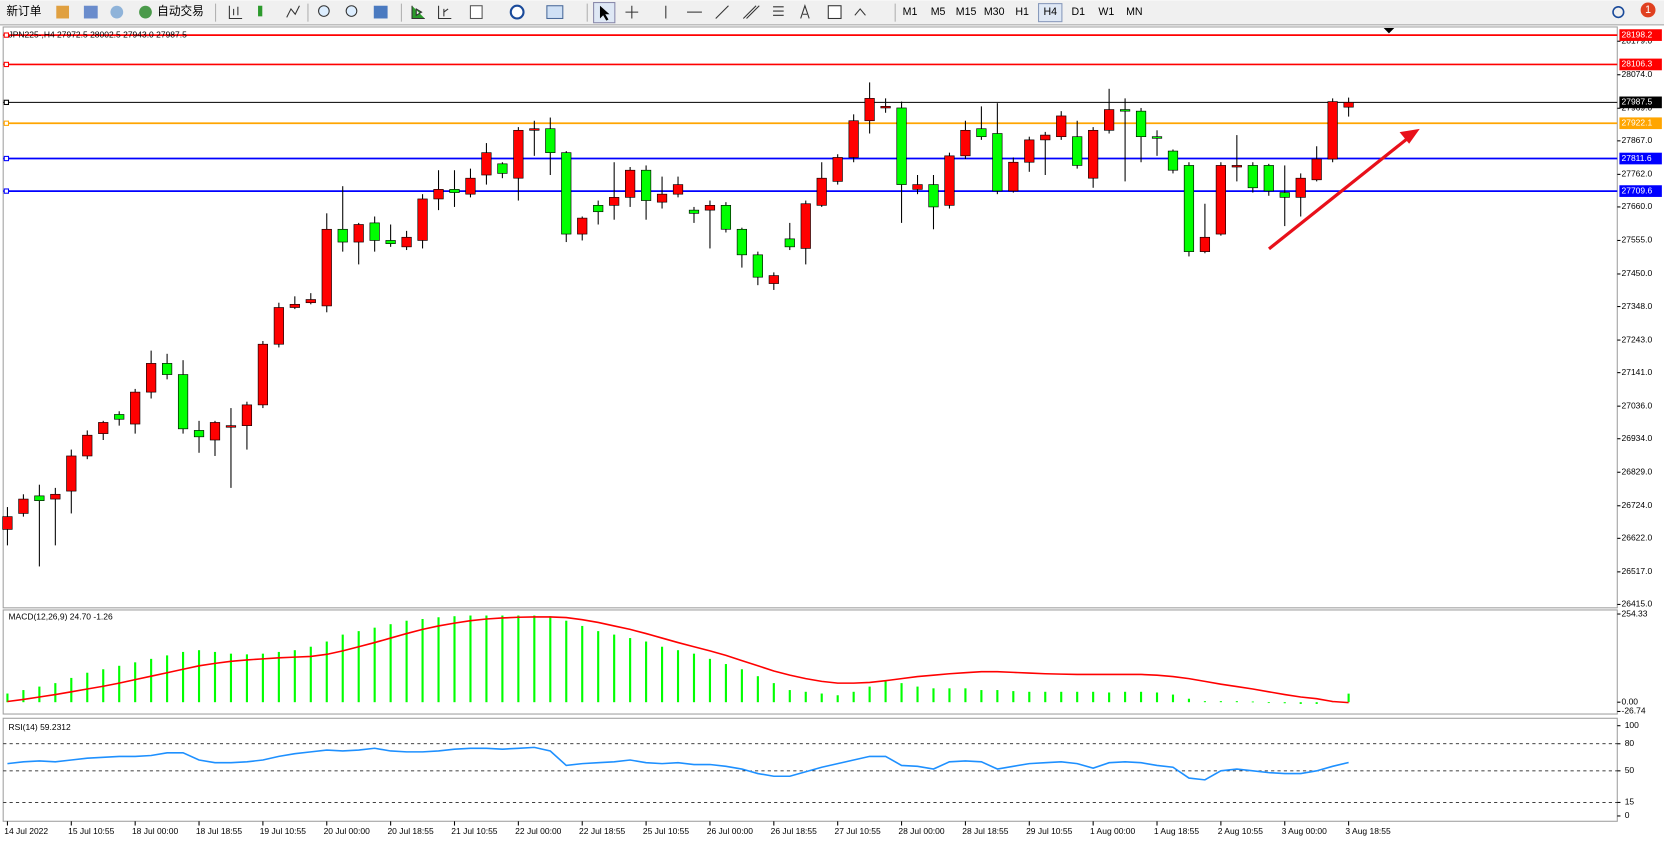  I want to click on line-chart-button, so click(293, 11).